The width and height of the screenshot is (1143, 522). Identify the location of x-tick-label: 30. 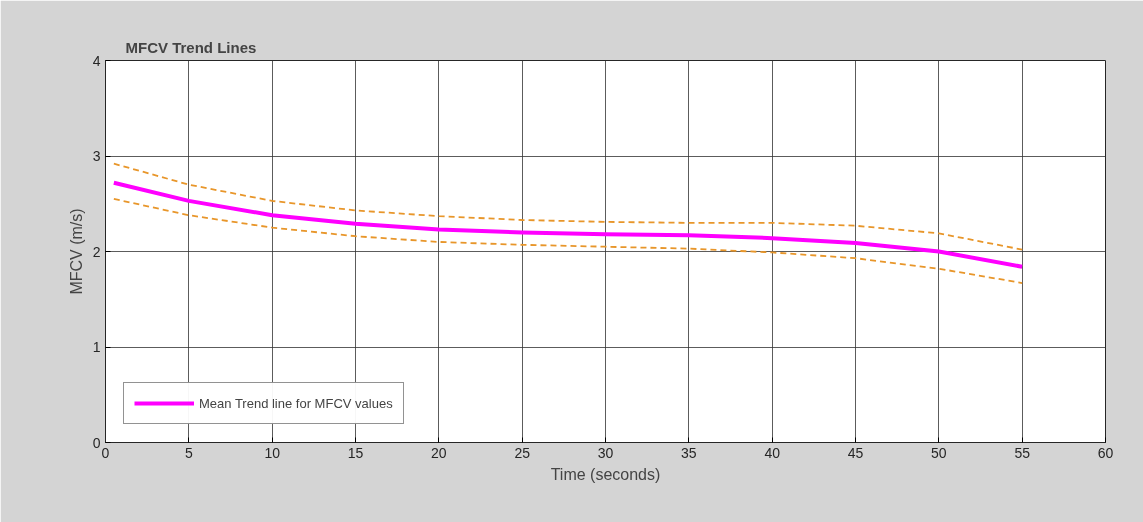
(605, 452).